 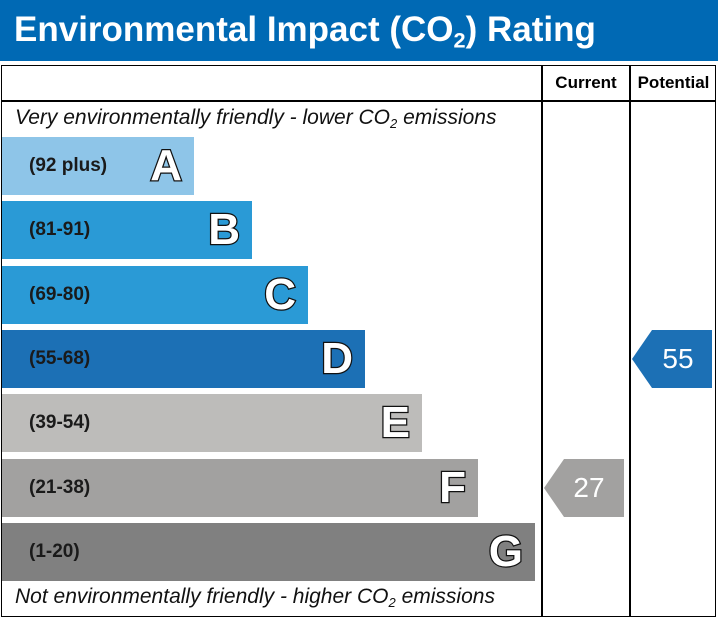 I want to click on band-c-letter: C, so click(x=280, y=295).